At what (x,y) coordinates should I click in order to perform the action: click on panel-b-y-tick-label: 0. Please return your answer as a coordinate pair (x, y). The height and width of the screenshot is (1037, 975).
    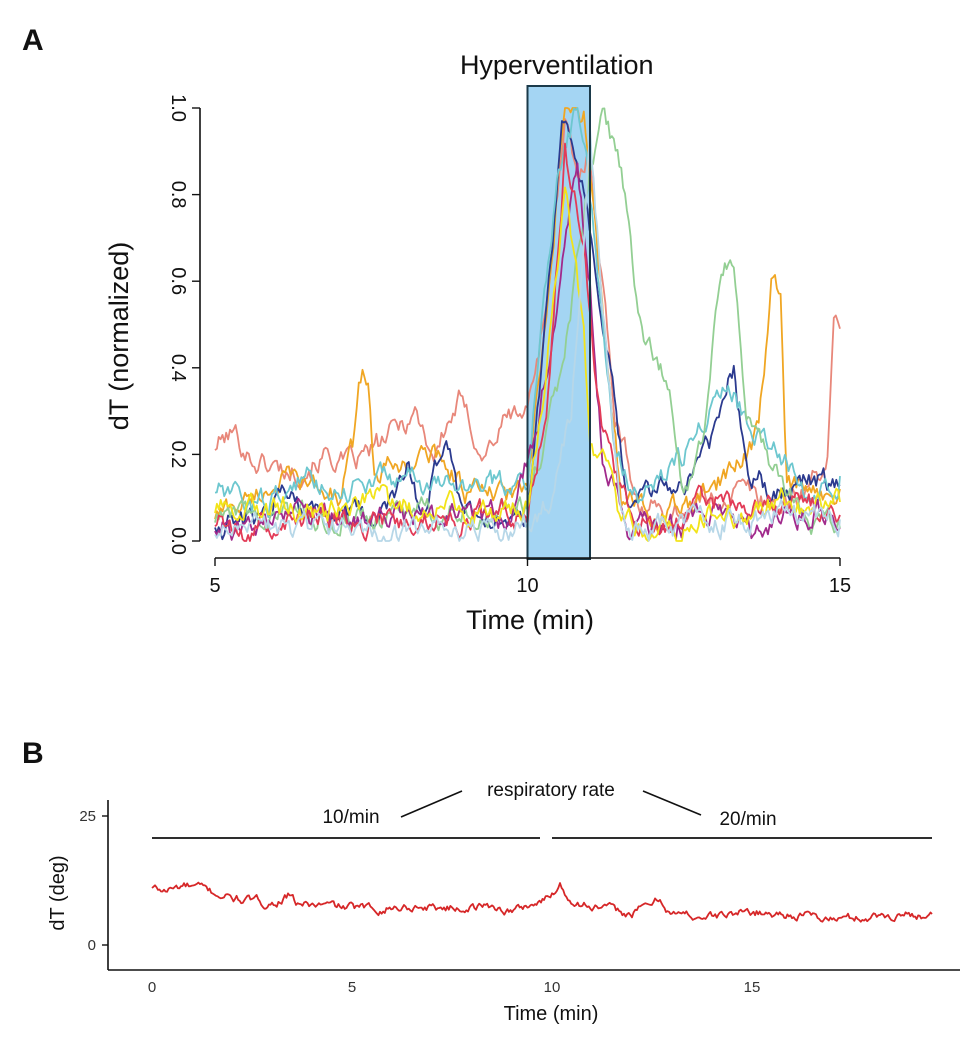
    Looking at the image, I should click on (92, 945).